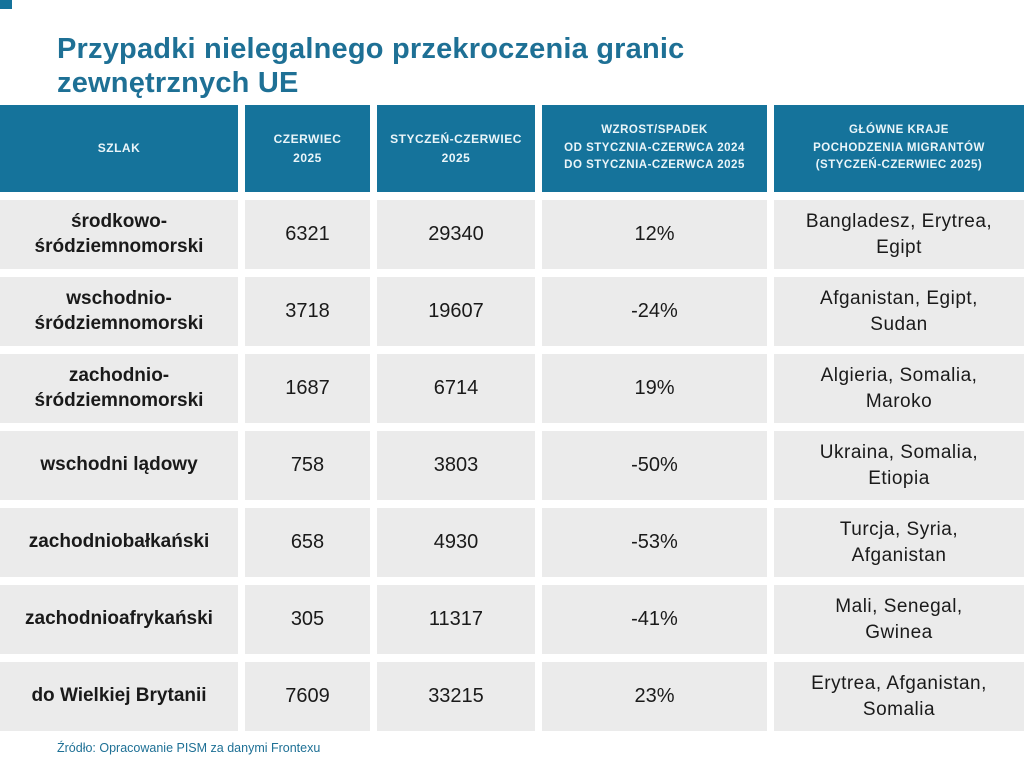  Describe the element at coordinates (307, 311) in the screenshot. I see `table-row-june-value: 3718` at that location.